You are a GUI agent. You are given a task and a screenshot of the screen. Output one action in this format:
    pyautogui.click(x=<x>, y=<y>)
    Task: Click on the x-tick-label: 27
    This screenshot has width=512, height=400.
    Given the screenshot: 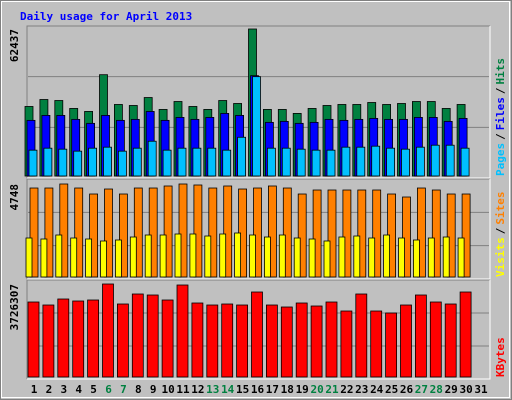 What is the action you would take?
    pyautogui.click(x=421, y=389)
    